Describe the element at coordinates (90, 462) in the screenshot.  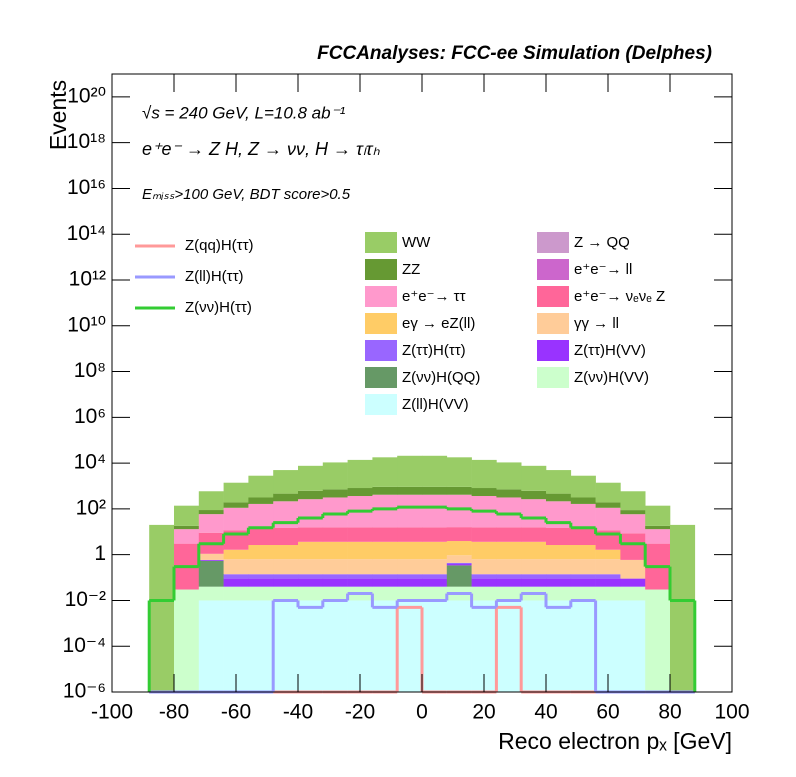
I see `y-tick-label: 10⁴` at that location.